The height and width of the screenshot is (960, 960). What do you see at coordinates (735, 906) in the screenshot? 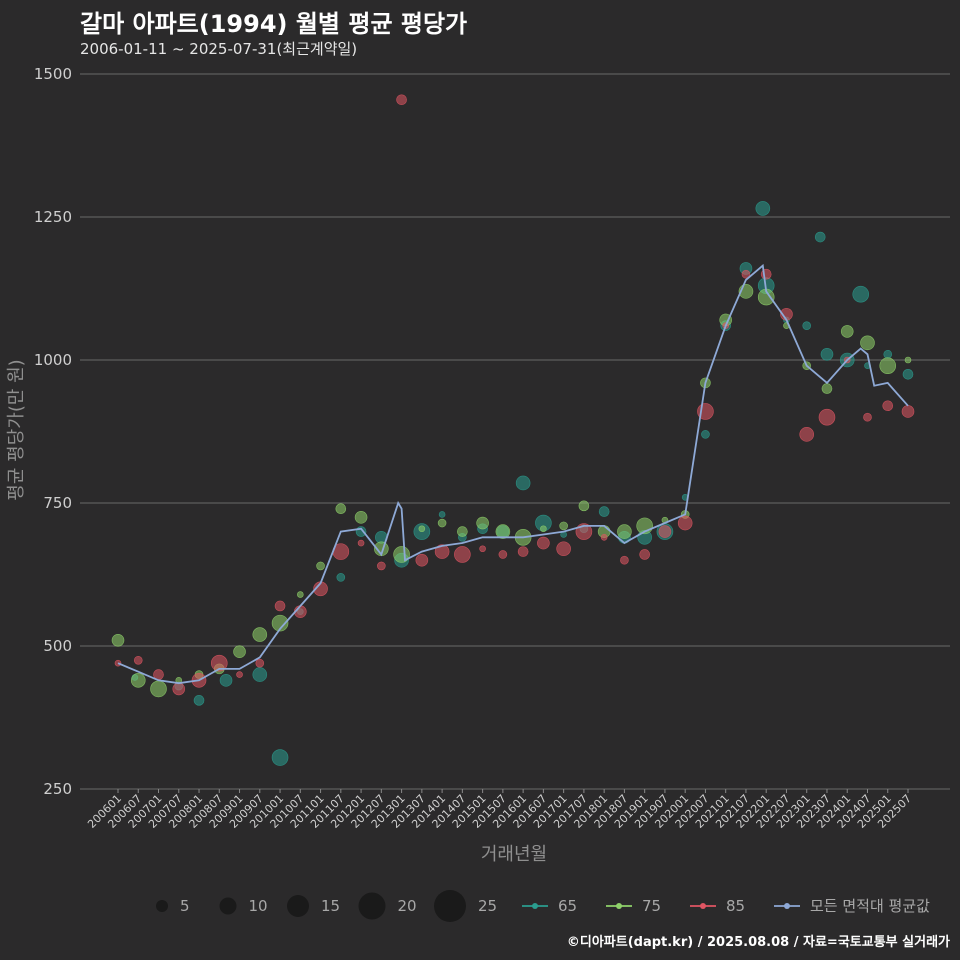
I see `legend-series-label: 85` at bounding box center [735, 906].